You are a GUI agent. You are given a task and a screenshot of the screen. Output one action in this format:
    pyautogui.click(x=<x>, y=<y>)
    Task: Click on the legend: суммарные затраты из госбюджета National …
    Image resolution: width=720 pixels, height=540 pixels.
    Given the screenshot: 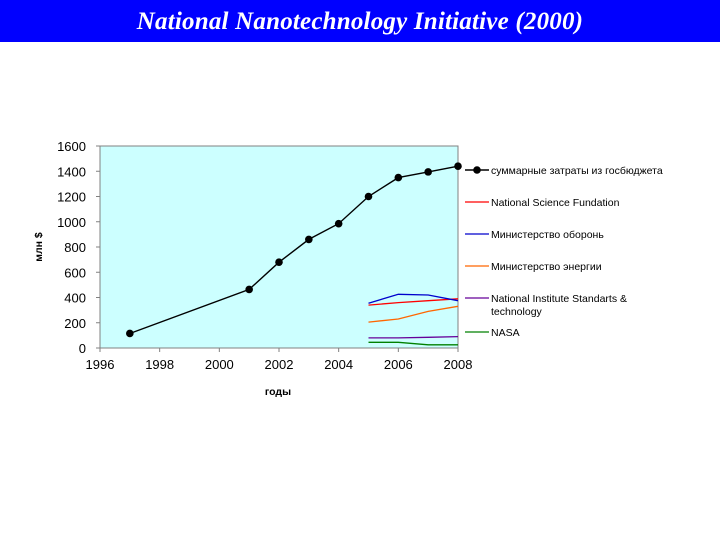 What is the action you would take?
    pyautogui.click(x=564, y=252)
    